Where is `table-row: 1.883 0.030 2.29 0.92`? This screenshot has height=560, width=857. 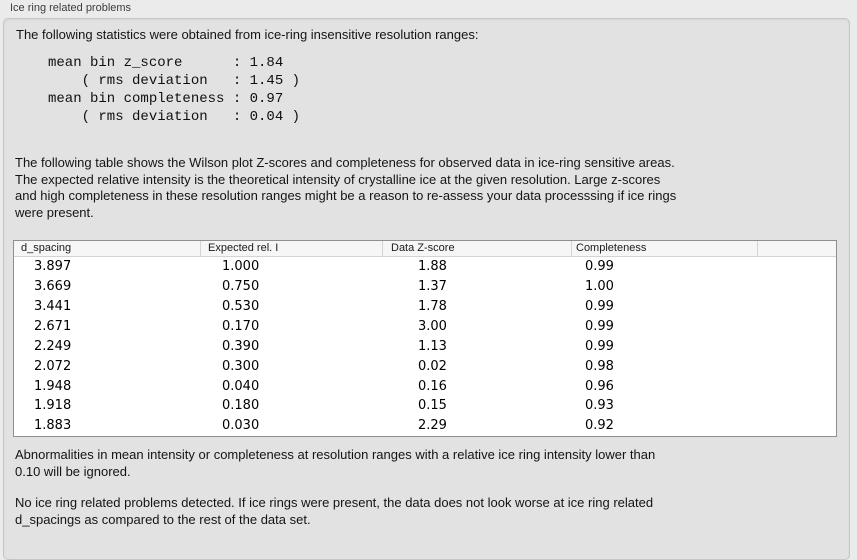 table-row: 1.883 0.030 2.29 0.92 is located at coordinates (425, 426).